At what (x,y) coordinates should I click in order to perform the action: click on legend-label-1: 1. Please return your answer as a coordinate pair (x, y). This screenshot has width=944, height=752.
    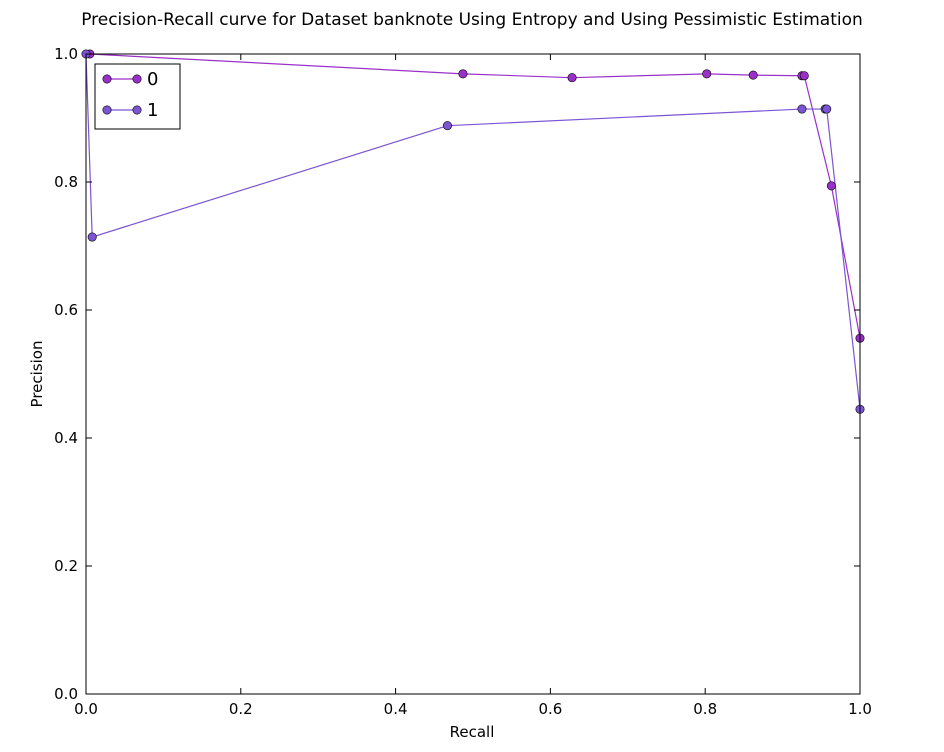
    Looking at the image, I should click on (152, 110).